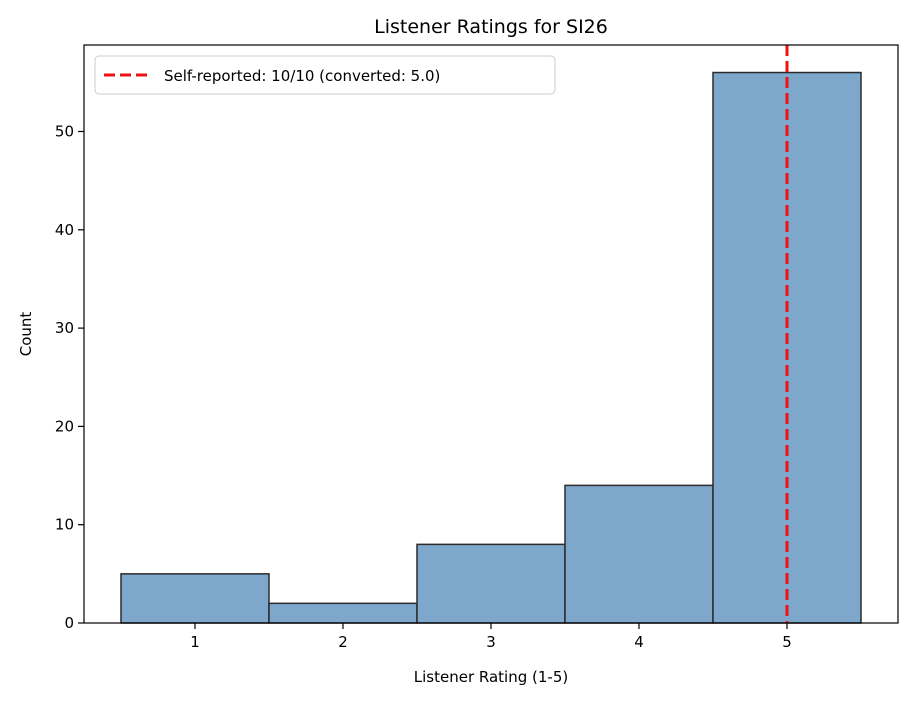  I want to click on x-tick-label: 5, so click(787, 642).